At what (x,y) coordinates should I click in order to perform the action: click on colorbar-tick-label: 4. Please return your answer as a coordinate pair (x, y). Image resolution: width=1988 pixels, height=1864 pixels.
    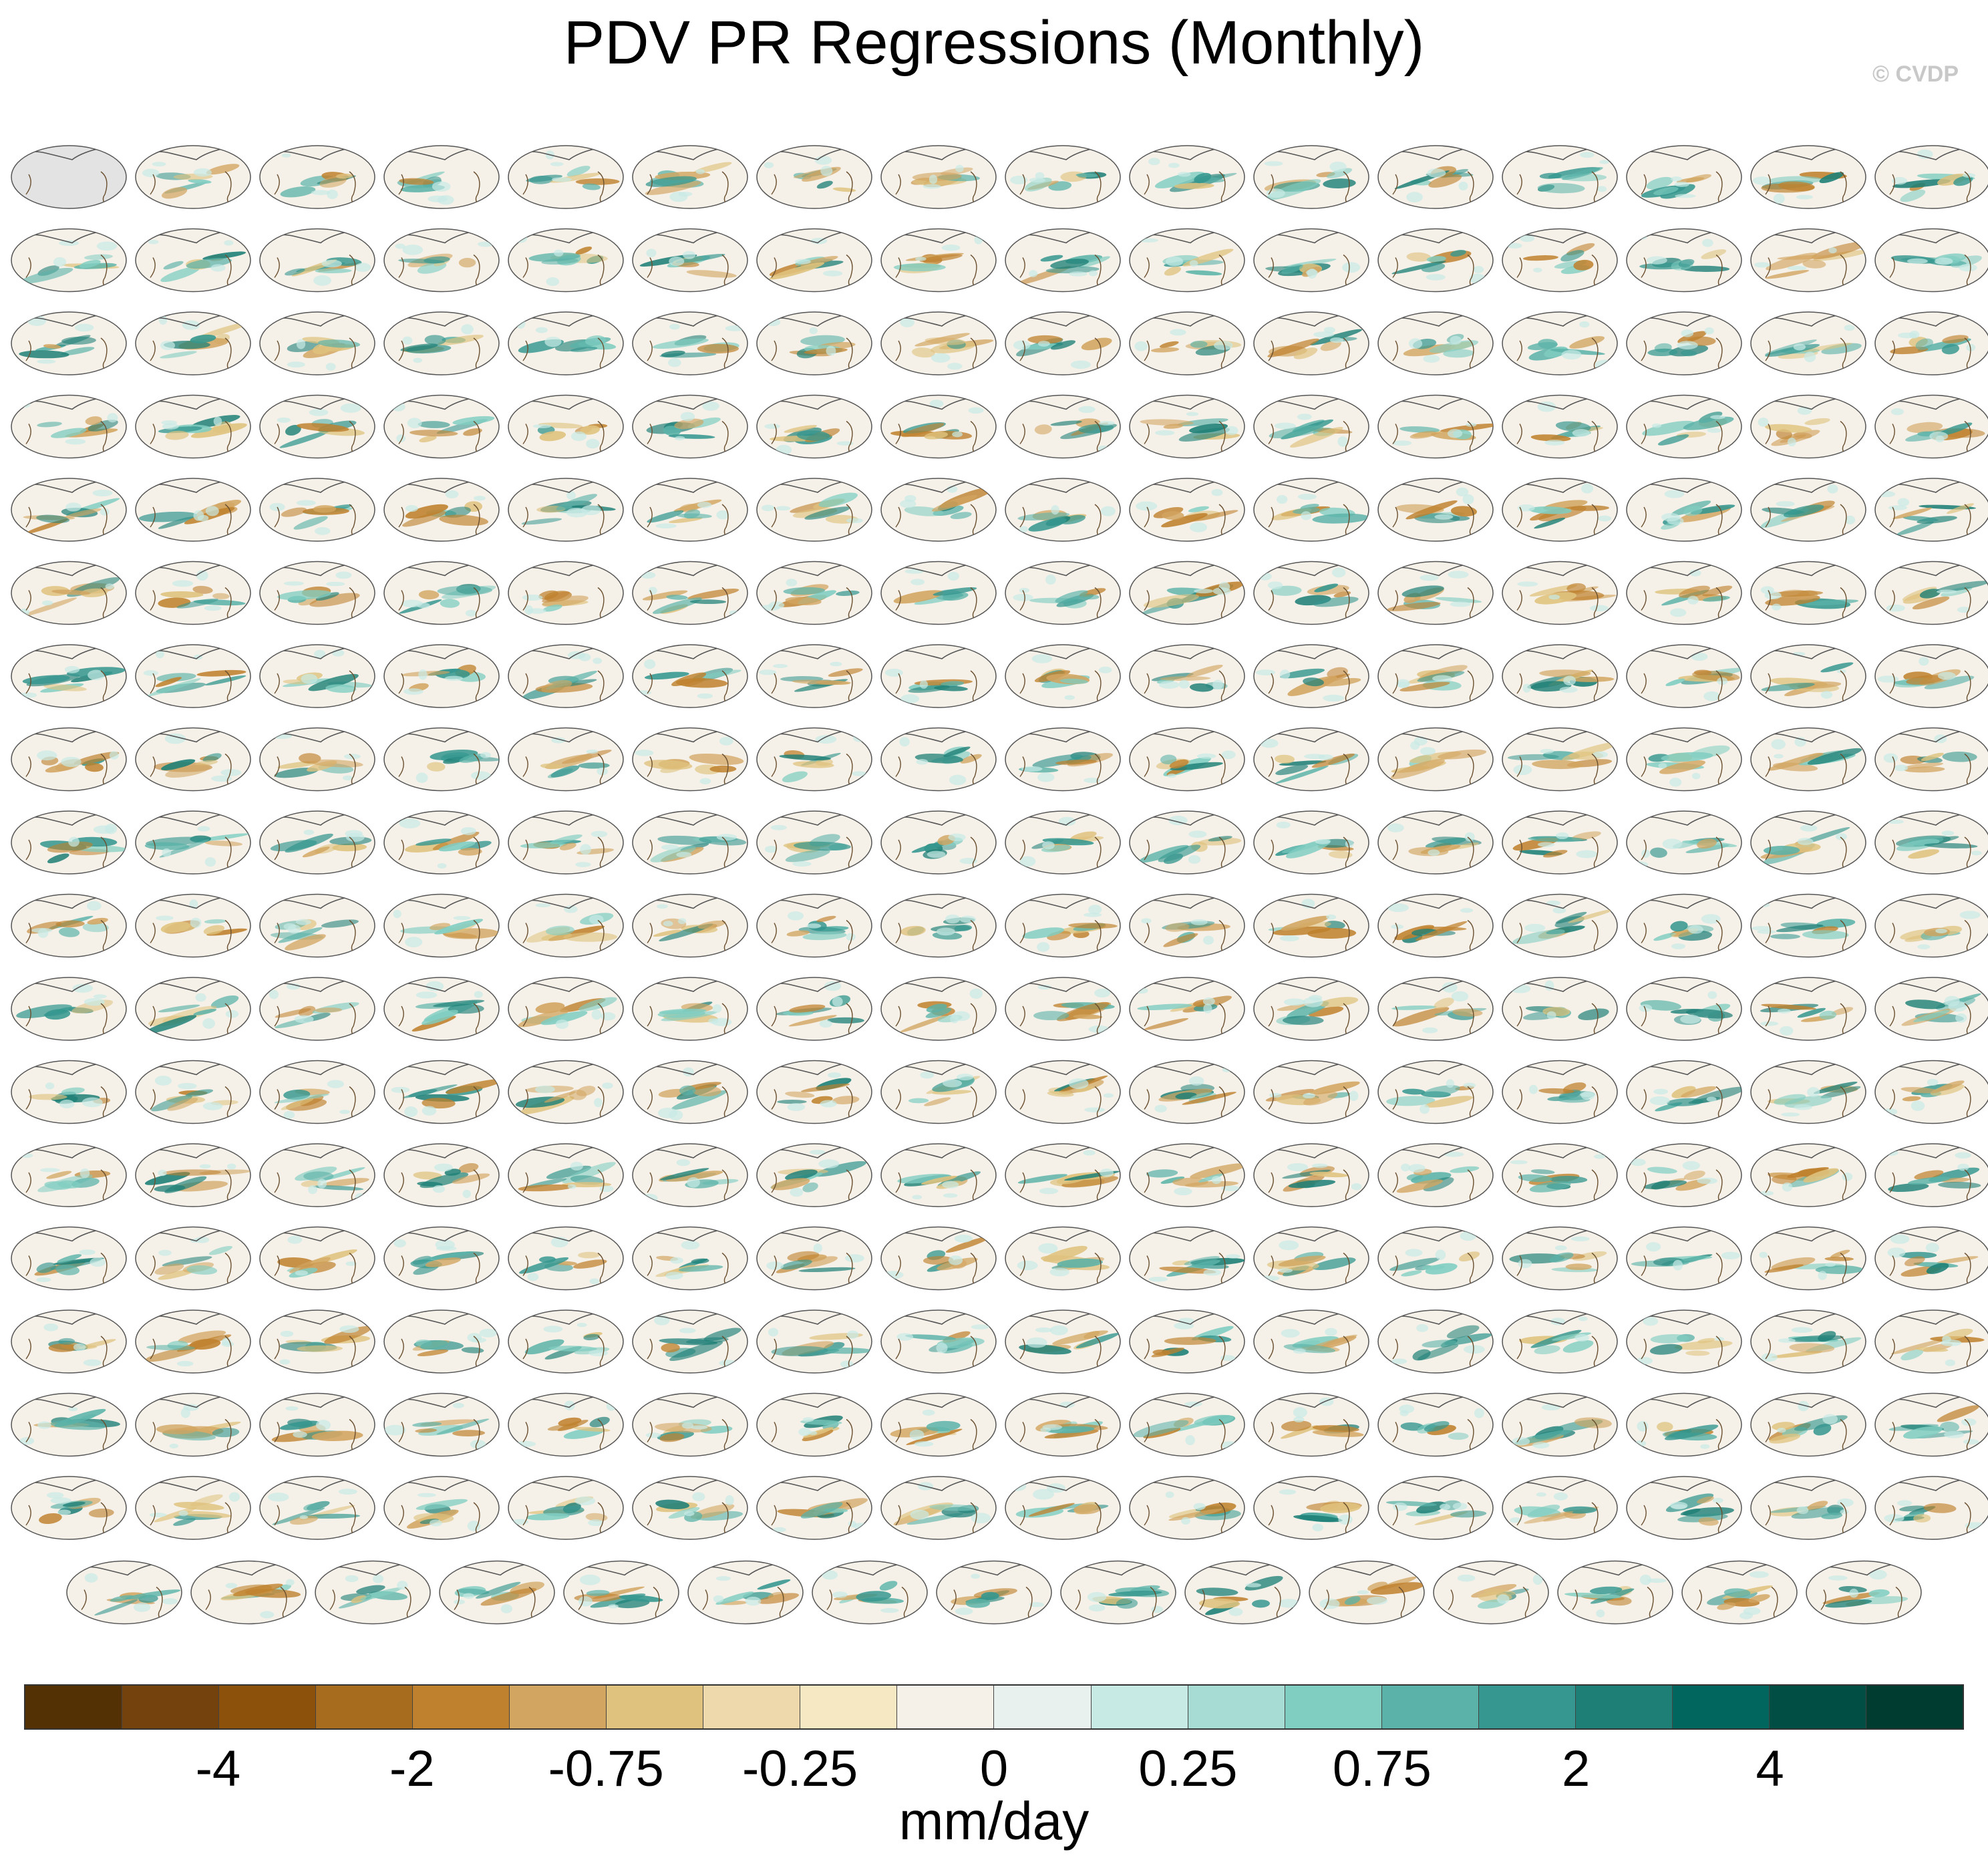
    Looking at the image, I should click on (1770, 1768).